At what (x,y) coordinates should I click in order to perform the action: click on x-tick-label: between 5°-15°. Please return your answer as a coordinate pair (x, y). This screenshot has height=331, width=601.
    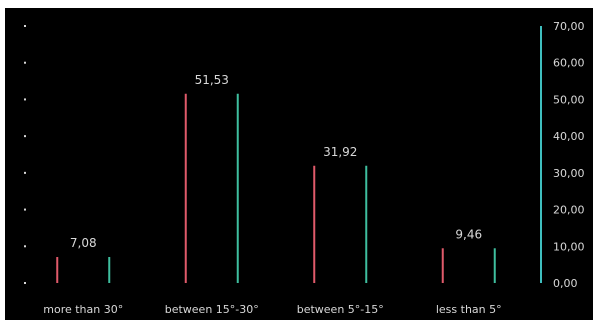
    Looking at the image, I should click on (340, 309).